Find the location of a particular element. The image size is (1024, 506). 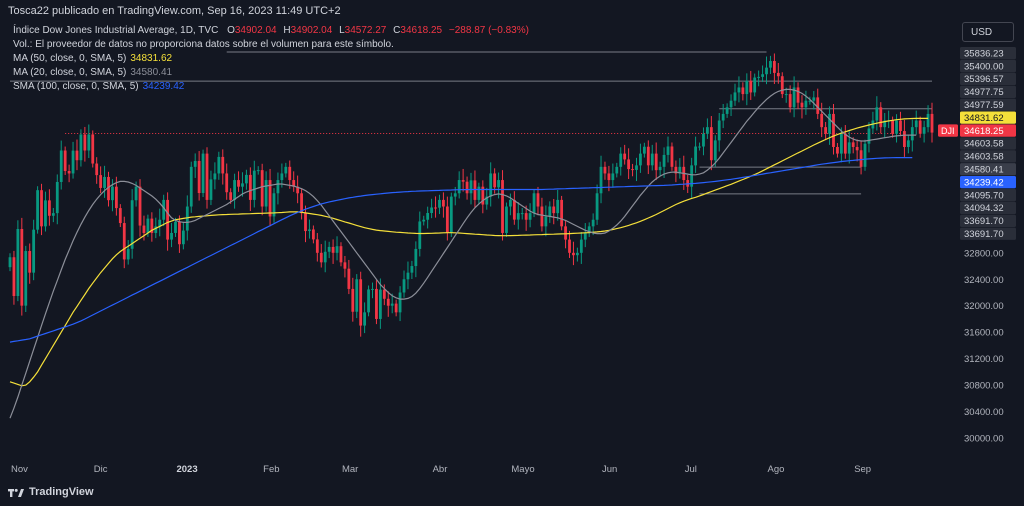

brand: TradingView is located at coordinates (51, 492).